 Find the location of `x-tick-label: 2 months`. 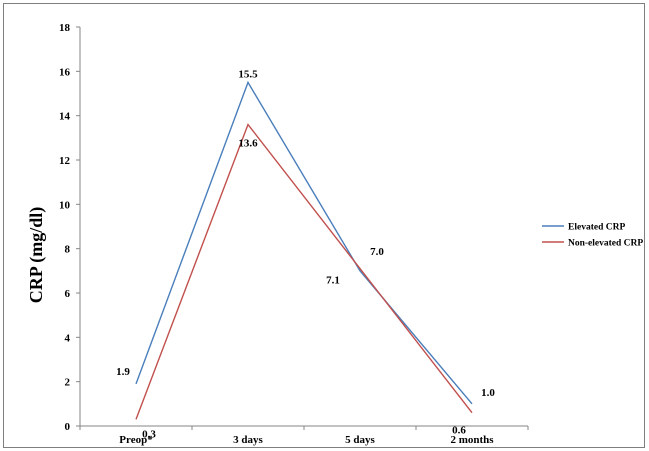

x-tick-label: 2 months is located at coordinates (472, 440).